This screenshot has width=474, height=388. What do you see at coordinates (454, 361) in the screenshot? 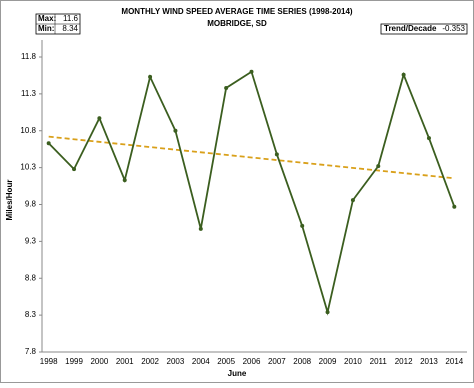
I see `x-tick-label: 2014` at bounding box center [454, 361].